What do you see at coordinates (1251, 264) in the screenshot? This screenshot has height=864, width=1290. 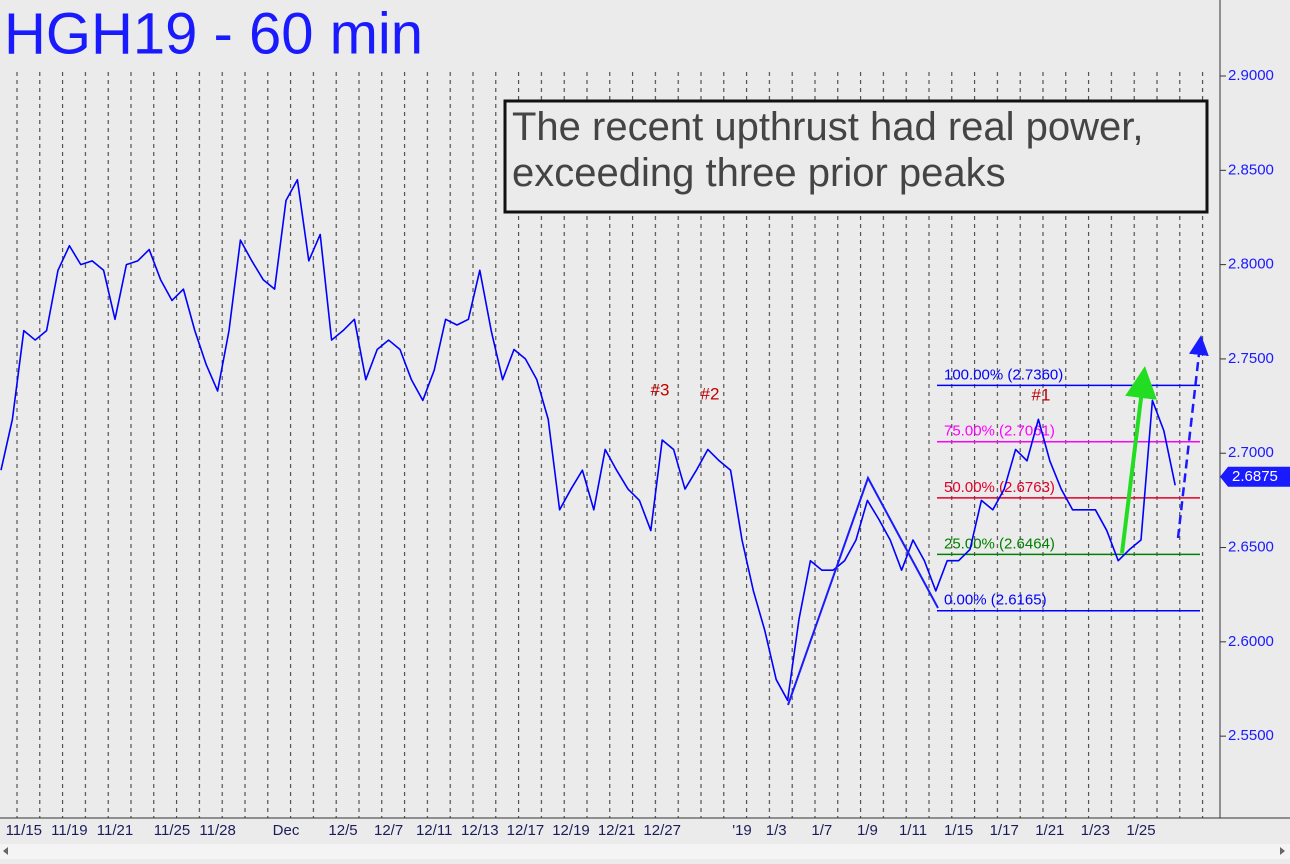 I see `y-tick-label: 2.8000` at bounding box center [1251, 264].